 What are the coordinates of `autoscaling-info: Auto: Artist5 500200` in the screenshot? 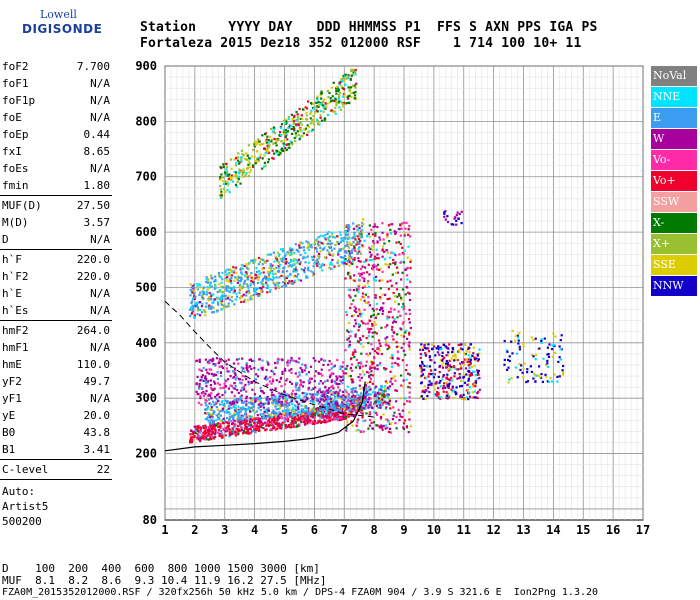 It's located at (56, 506).